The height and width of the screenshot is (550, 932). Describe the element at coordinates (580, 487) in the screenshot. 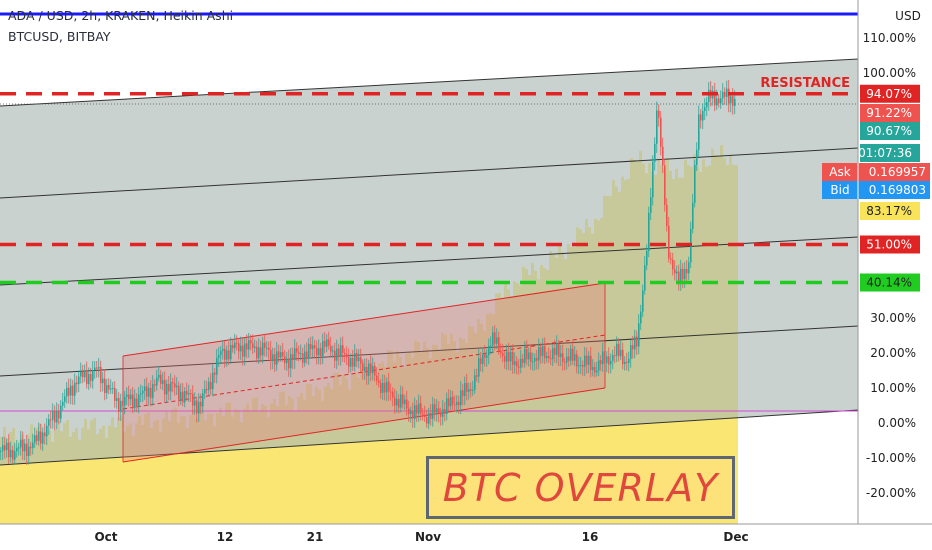

I see `btc-overlay-text: BTC OVERLAY` at that location.